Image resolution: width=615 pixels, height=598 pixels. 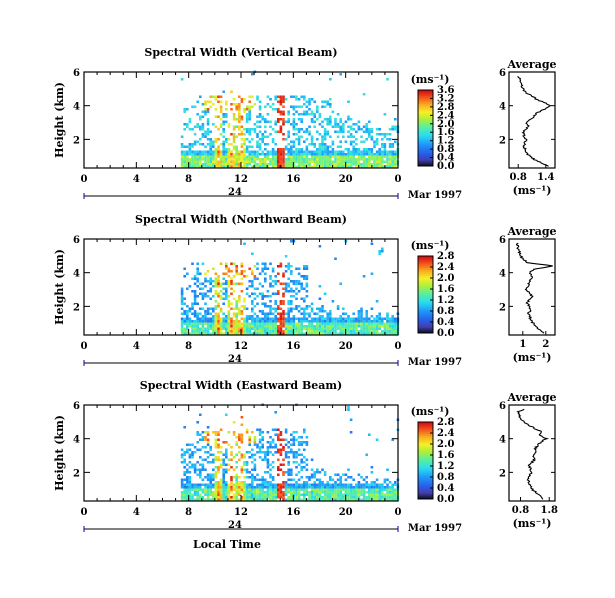 What do you see at coordinates (76, 274) in the screenshot?
I see `y-tick-label: 4` at bounding box center [76, 274].